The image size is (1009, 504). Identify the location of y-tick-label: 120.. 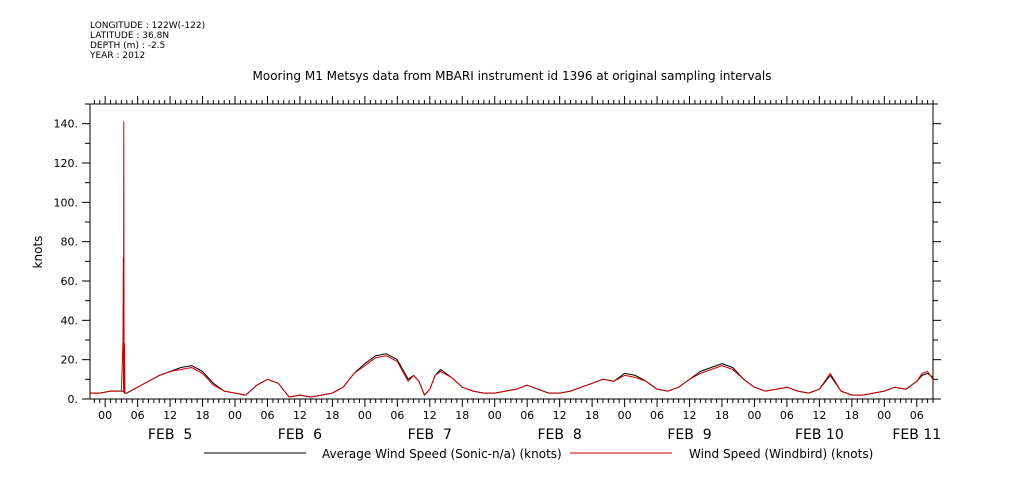
(66, 163).